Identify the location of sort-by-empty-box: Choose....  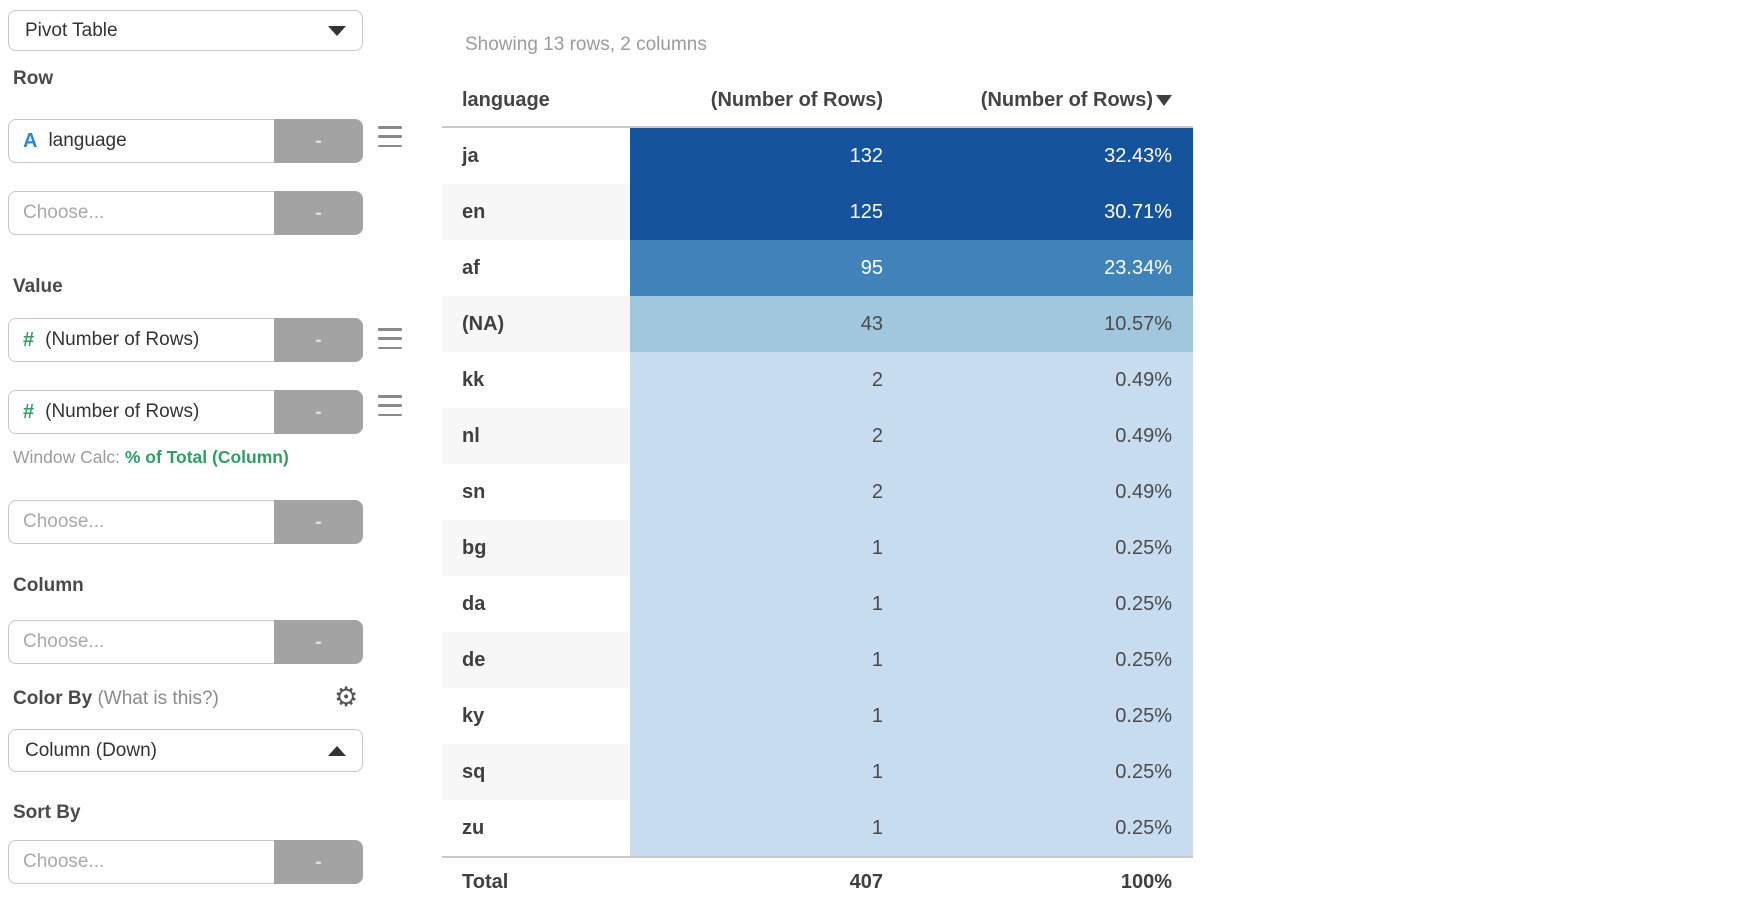
(141, 862).